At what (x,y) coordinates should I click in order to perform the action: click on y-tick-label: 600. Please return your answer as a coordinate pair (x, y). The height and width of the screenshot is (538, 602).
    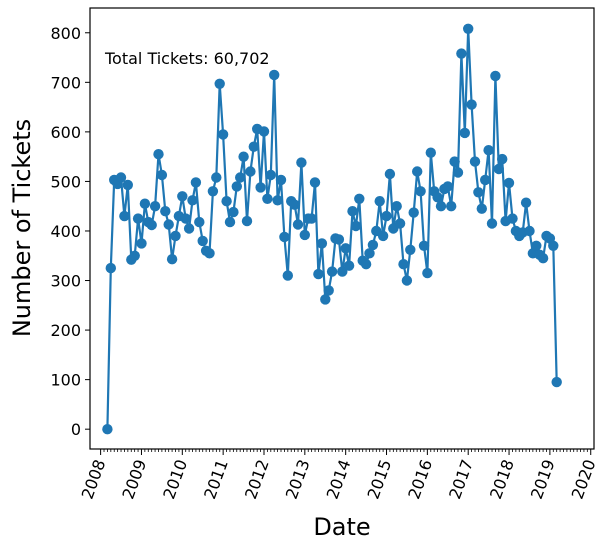
    Looking at the image, I should click on (65, 132).